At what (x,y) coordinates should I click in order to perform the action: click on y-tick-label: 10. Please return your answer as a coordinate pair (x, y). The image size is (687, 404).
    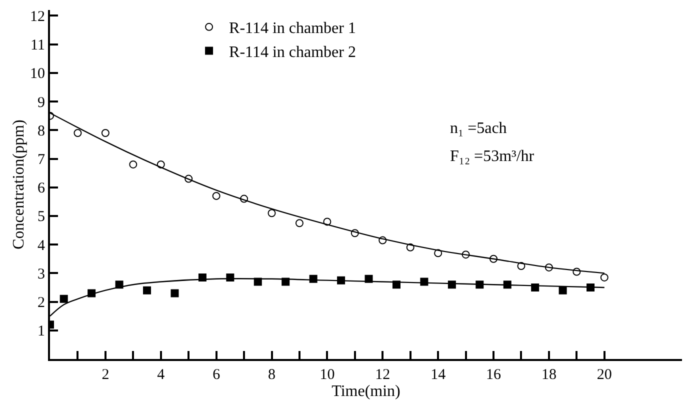
    Looking at the image, I should click on (37, 74).